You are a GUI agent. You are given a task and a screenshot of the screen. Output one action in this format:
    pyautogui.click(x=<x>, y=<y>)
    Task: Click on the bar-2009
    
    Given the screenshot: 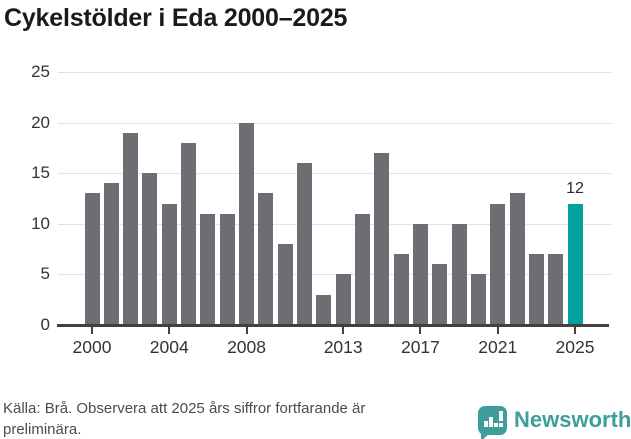 What is the action you would take?
    pyautogui.click(x=266, y=259)
    